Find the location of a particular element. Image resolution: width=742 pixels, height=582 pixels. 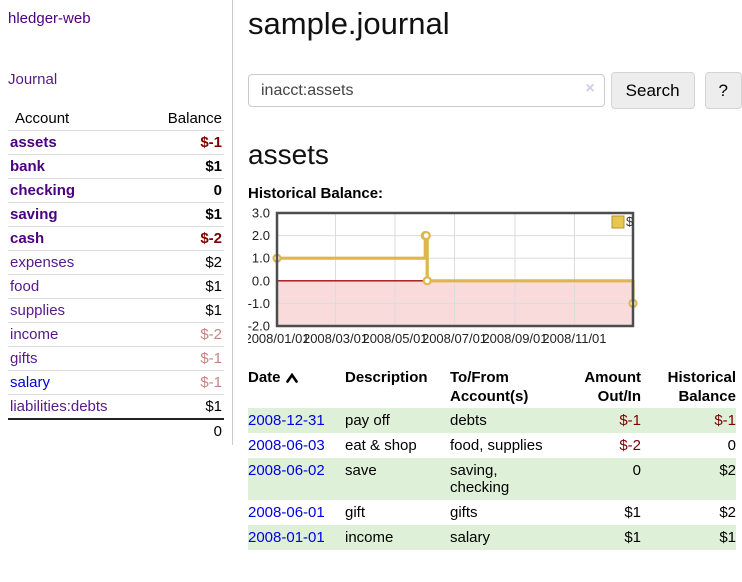

accounts-header-balance: Balance is located at coordinates (184, 119).